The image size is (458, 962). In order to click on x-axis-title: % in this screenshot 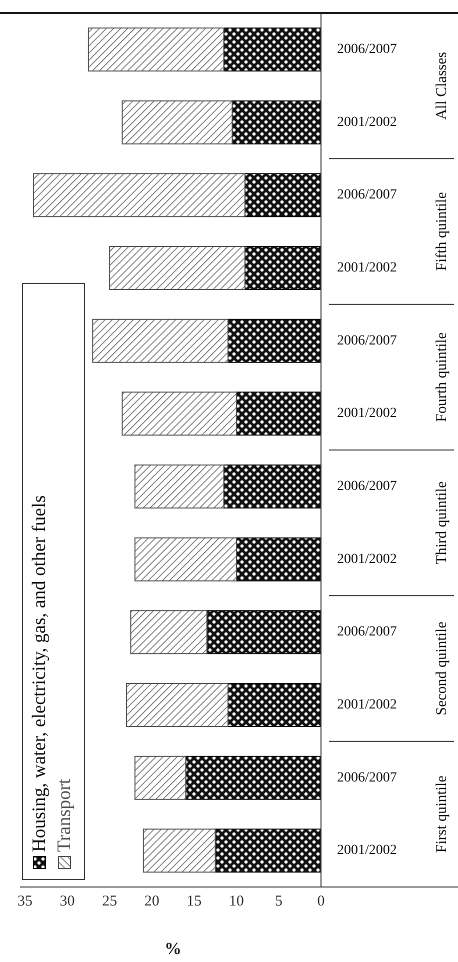, I will do `click(173, 948)`.